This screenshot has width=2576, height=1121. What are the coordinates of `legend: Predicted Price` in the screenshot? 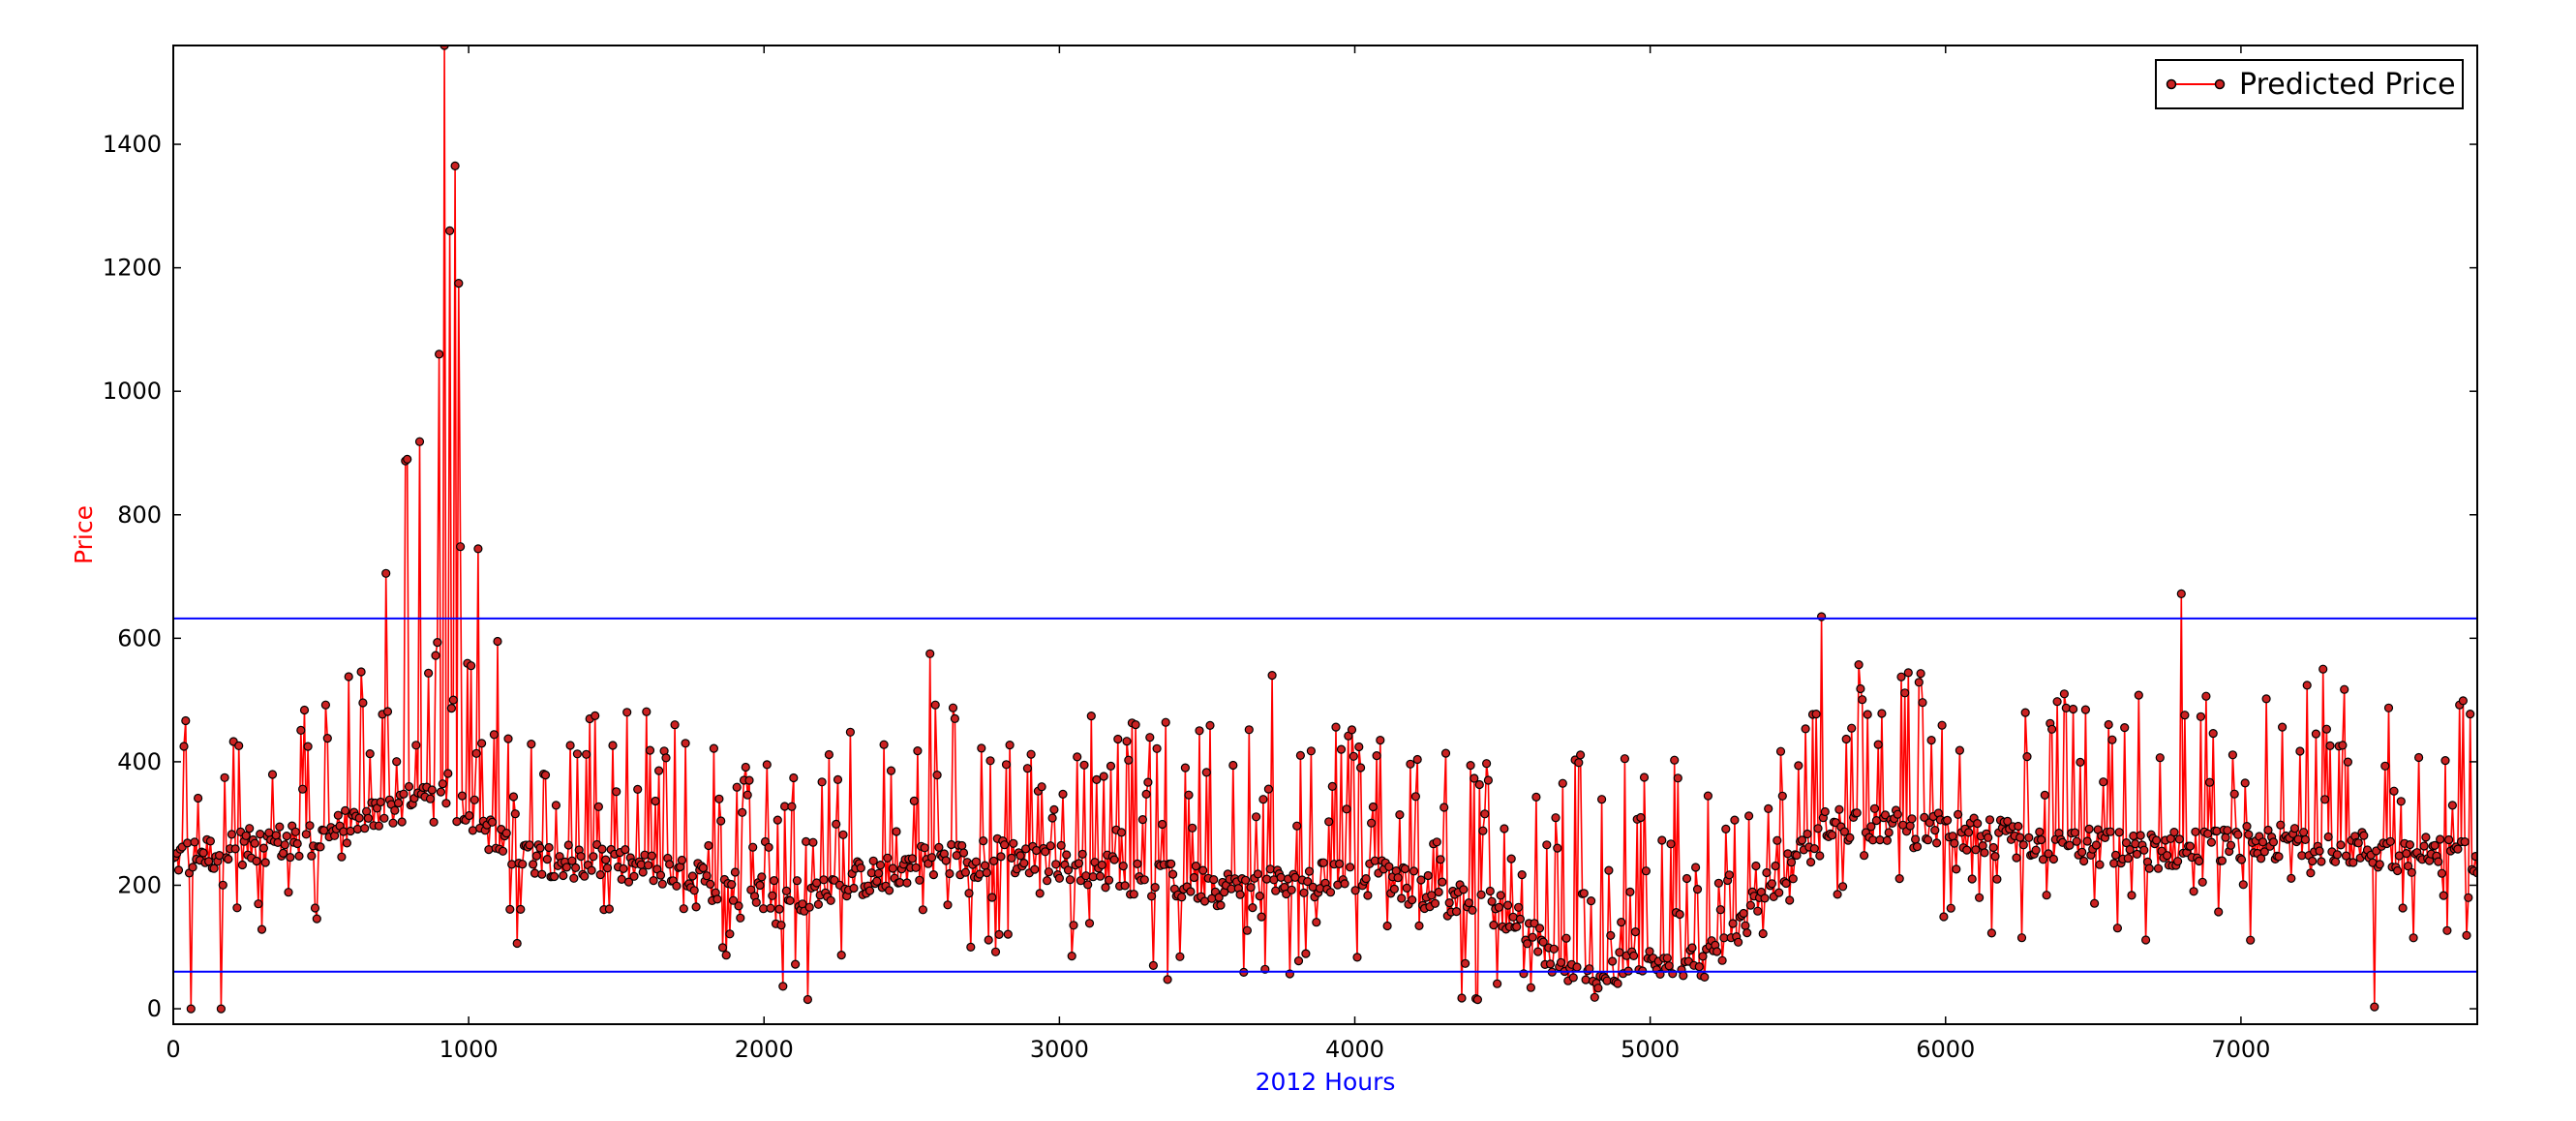 It's located at (2309, 84).